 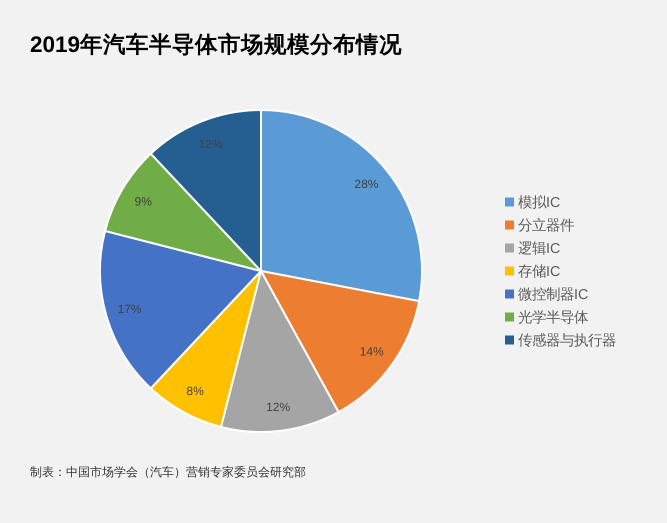 What do you see at coordinates (216, 44) in the screenshot?
I see `title: 2019年汽车半导体市场规模分布情况` at bounding box center [216, 44].